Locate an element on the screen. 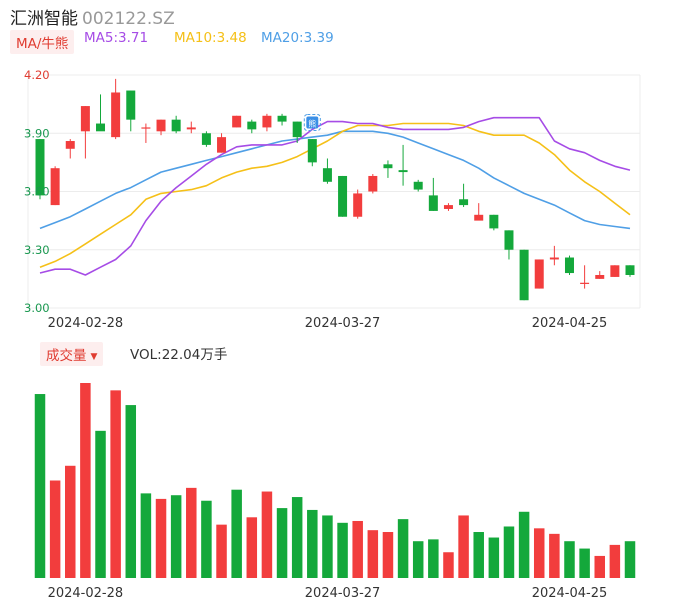 This screenshot has width=686, height=606. y-tick-label: 3.90 is located at coordinates (37, 133).